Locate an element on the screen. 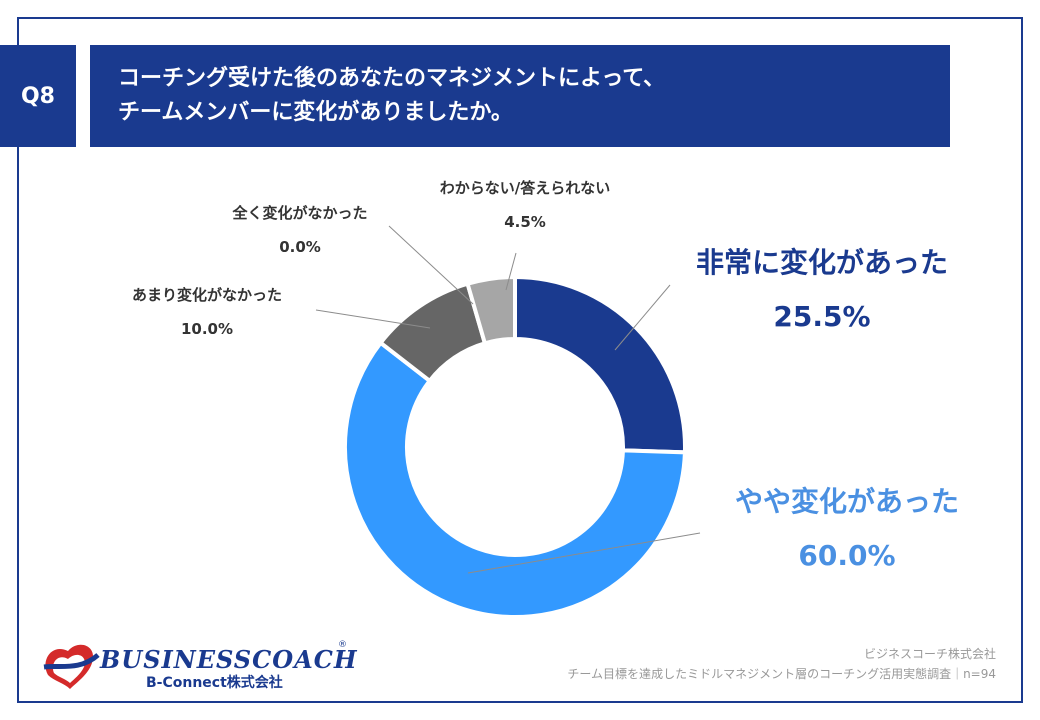  question-title-line1: コーチング受けた後のあなたのマネジメントによって、 is located at coordinates (392, 78).